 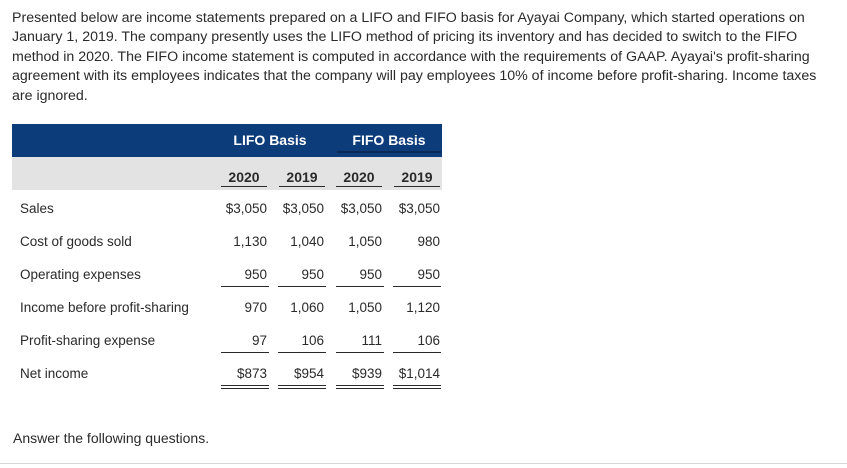 What do you see at coordinates (88, 340) in the screenshot?
I see `row-label-profit-sharing-expense: Profit-sharing expense` at bounding box center [88, 340].